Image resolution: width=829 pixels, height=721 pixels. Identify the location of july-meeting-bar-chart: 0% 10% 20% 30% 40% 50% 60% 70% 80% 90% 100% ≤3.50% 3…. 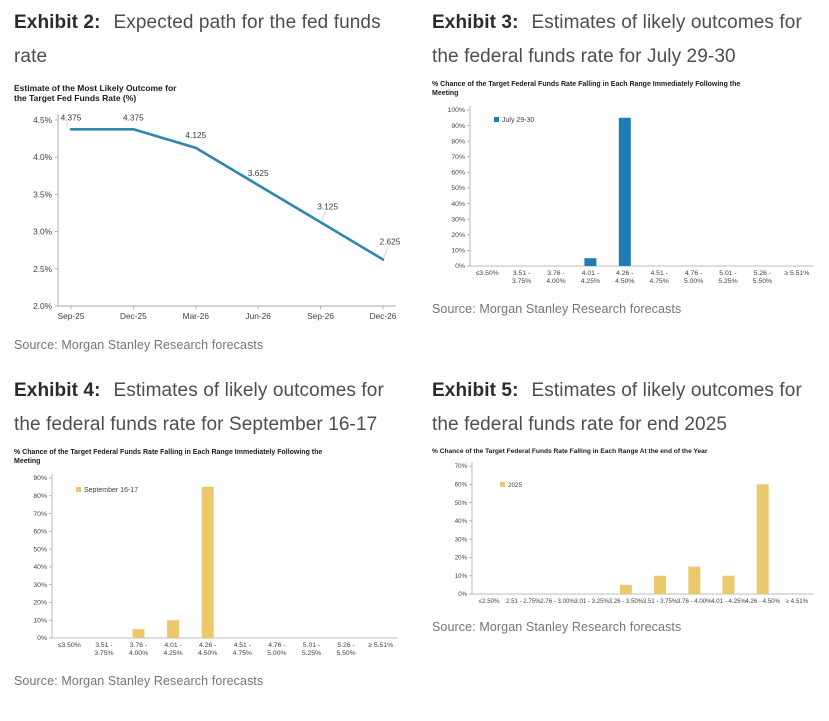
(631, 195).